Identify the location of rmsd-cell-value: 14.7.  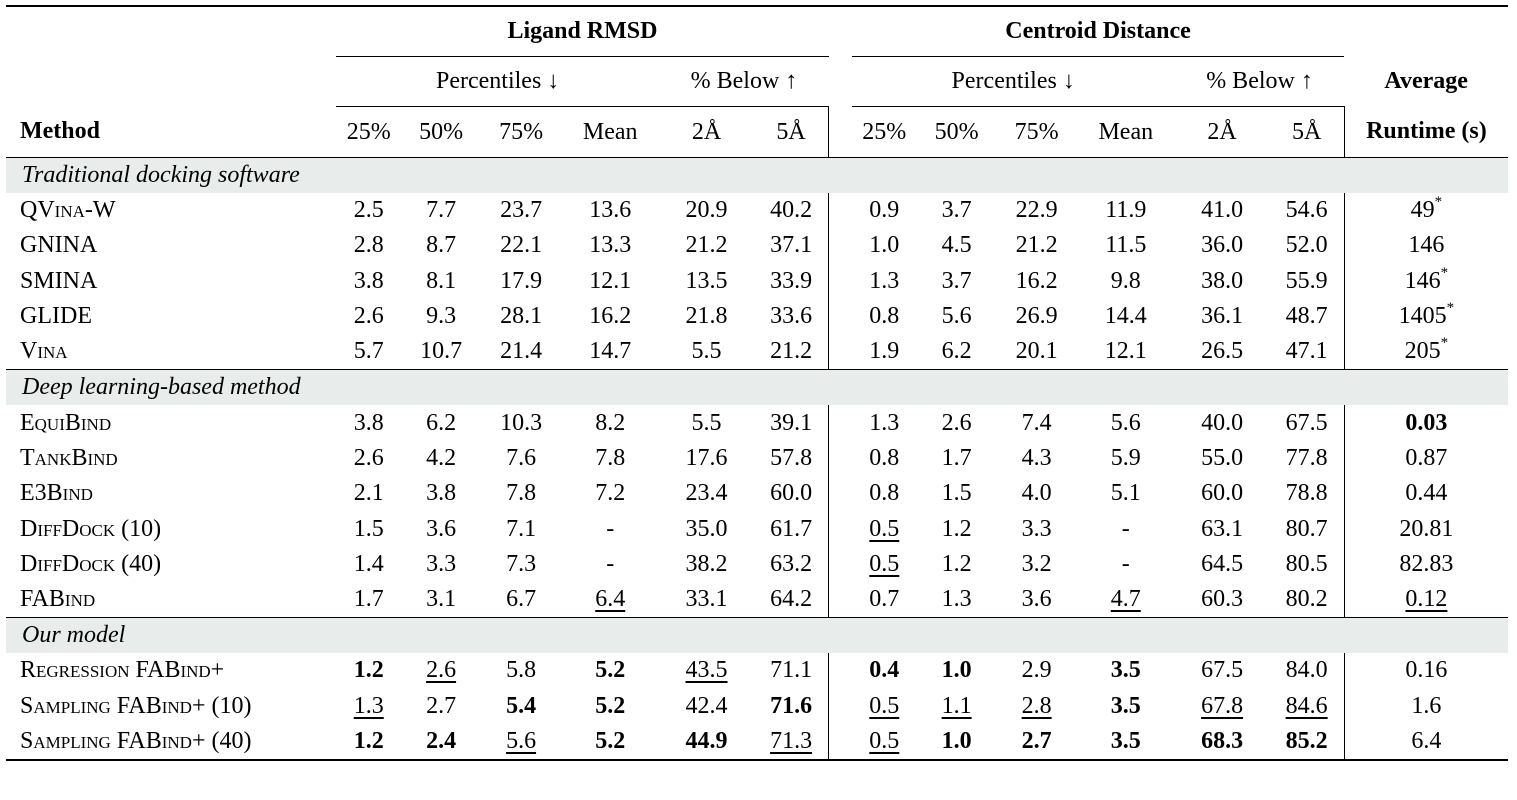
(610, 351).